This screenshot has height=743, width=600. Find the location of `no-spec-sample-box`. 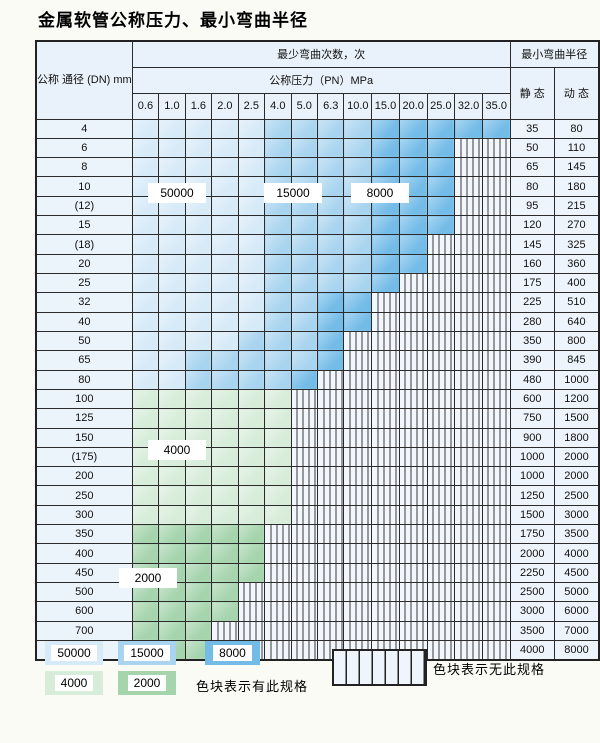

no-spec-sample-box is located at coordinates (379, 667).